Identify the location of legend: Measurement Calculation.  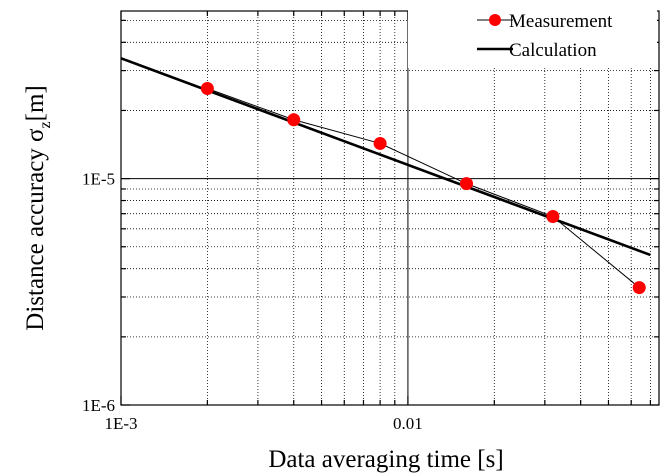
(532, 37).